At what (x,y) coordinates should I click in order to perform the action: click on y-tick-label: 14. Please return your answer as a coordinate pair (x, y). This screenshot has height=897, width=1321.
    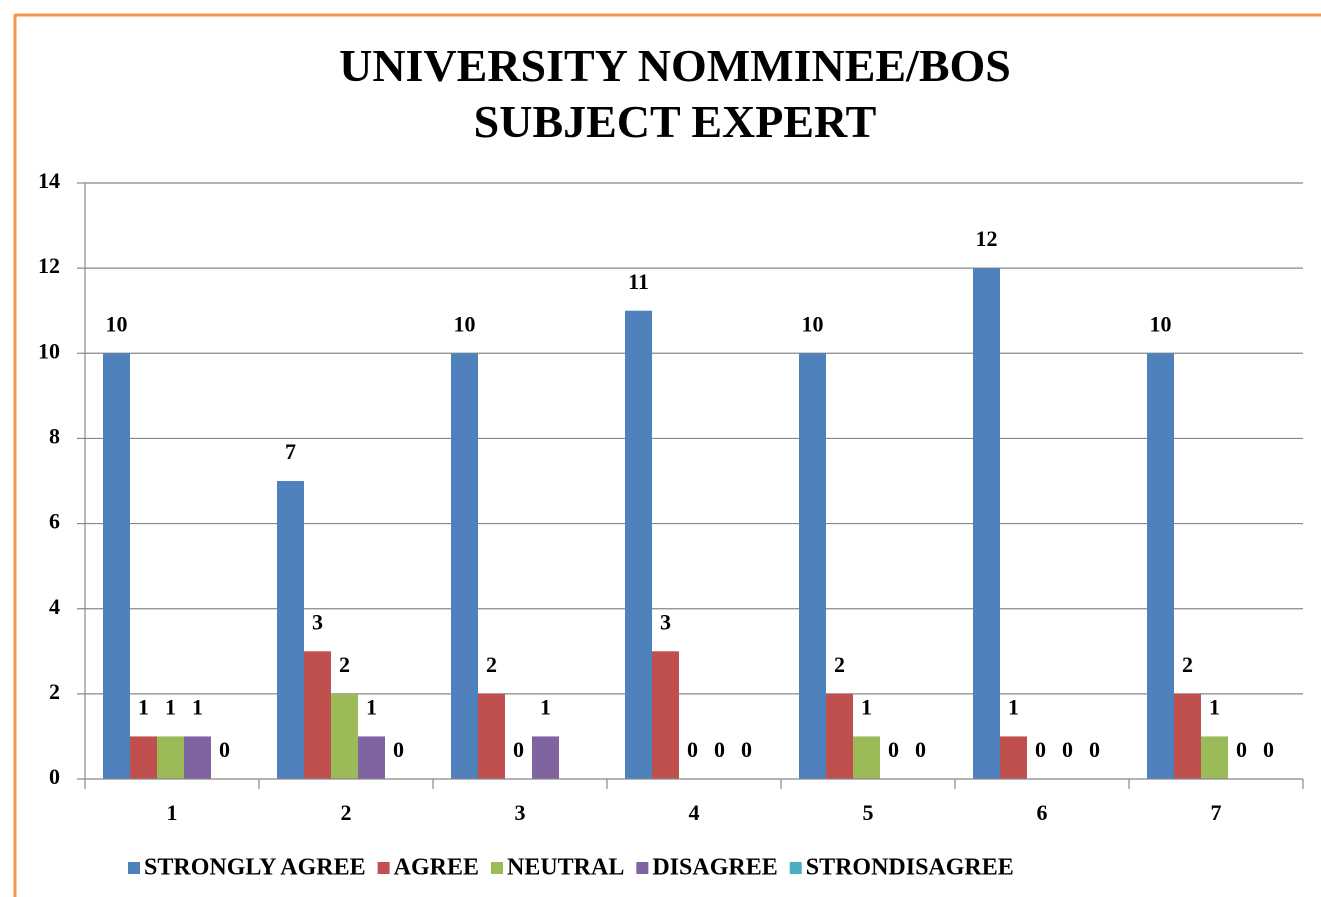
    Looking at the image, I should click on (49, 180).